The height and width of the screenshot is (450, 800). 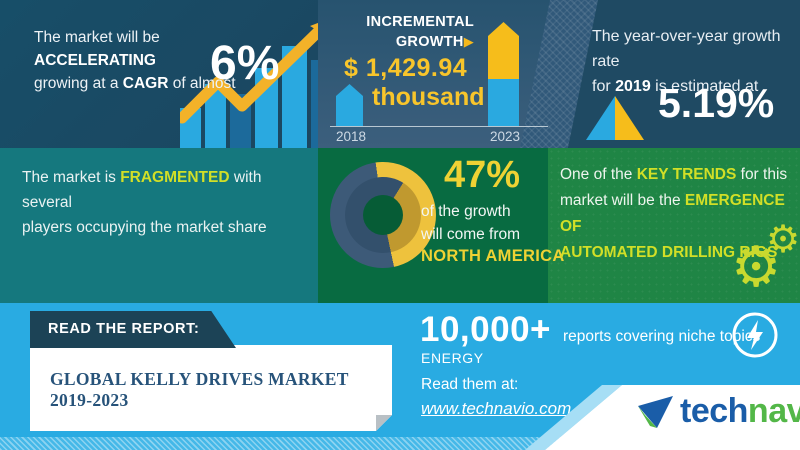 What do you see at coordinates (71, 177) in the screenshot?
I see `frag-text-1: The market is` at bounding box center [71, 177].